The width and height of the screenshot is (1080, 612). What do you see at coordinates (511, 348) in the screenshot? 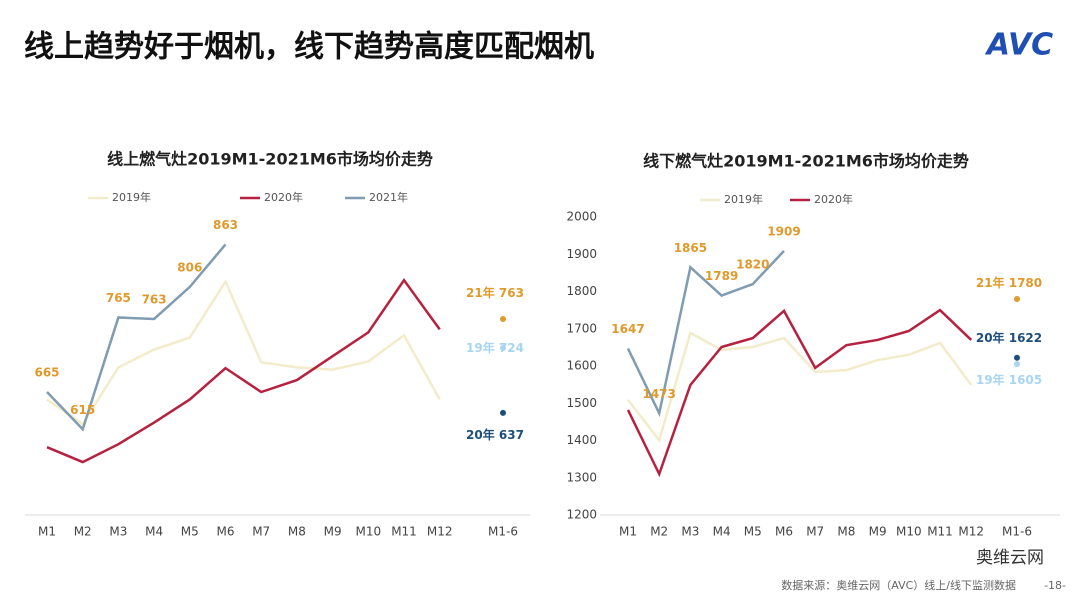
I see `summary-value: 724` at bounding box center [511, 348].